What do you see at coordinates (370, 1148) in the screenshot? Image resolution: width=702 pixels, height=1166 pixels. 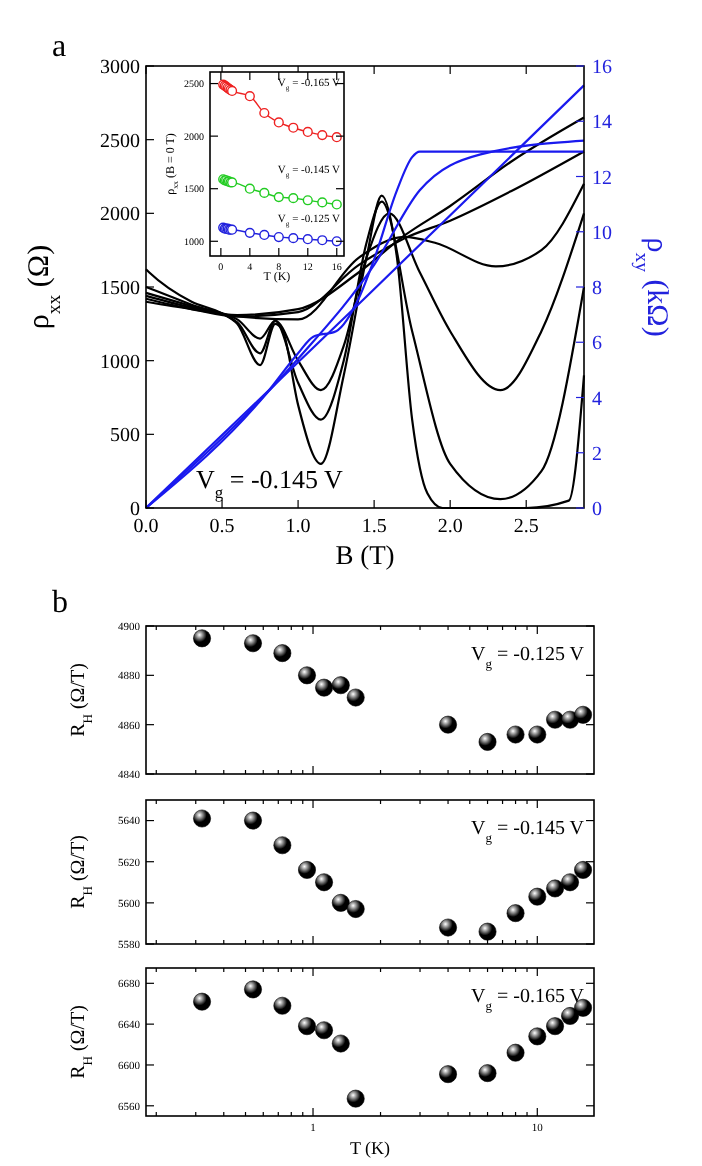 I see `x-axis-title: T (K)` at bounding box center [370, 1148].